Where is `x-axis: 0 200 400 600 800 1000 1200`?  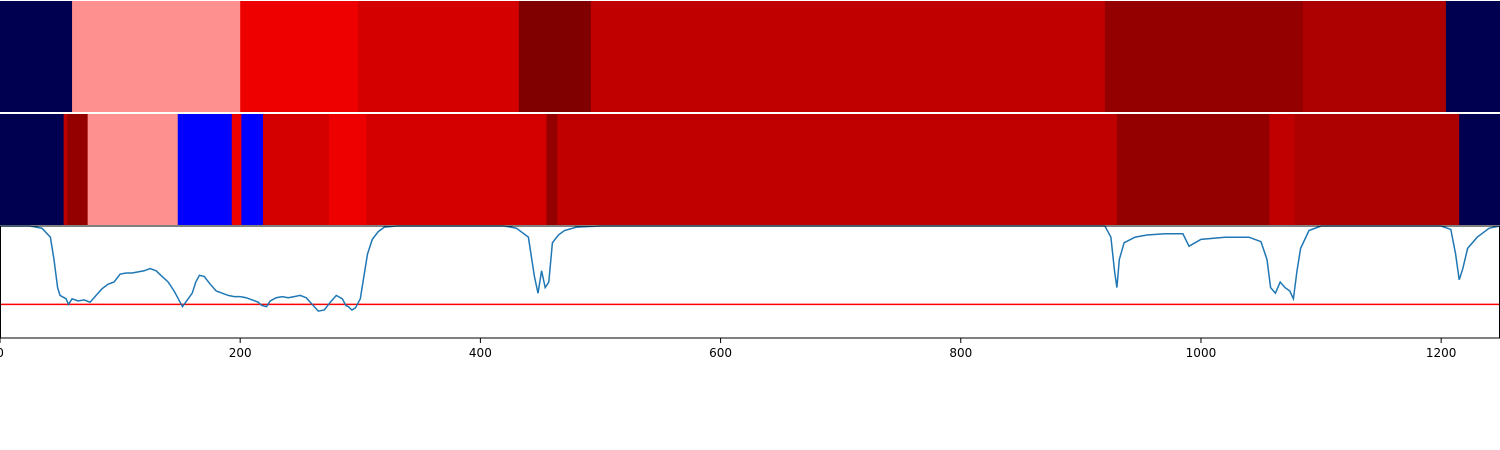
x-axis: 0 200 400 600 800 1000 1200 is located at coordinates (728, 349).